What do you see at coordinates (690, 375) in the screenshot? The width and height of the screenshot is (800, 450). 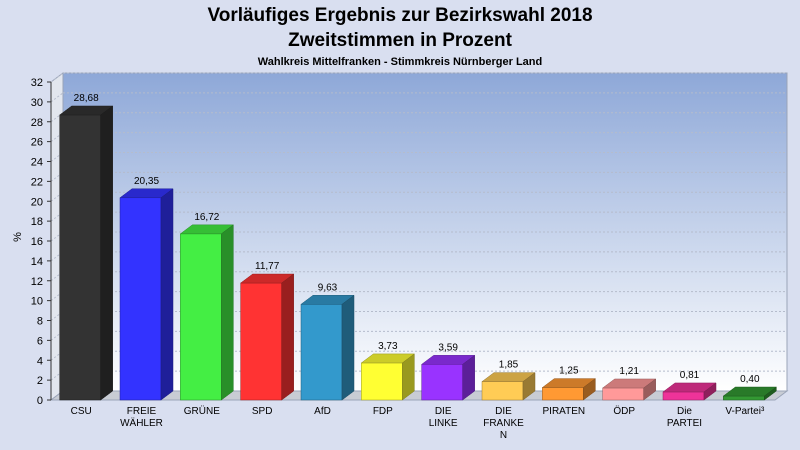 I see `data-label: 0,81` at bounding box center [690, 375].